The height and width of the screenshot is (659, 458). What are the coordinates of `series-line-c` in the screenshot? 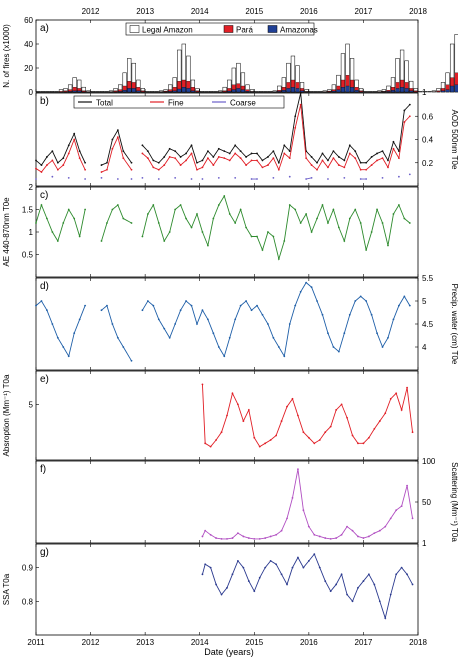 It's located at (116, 223).